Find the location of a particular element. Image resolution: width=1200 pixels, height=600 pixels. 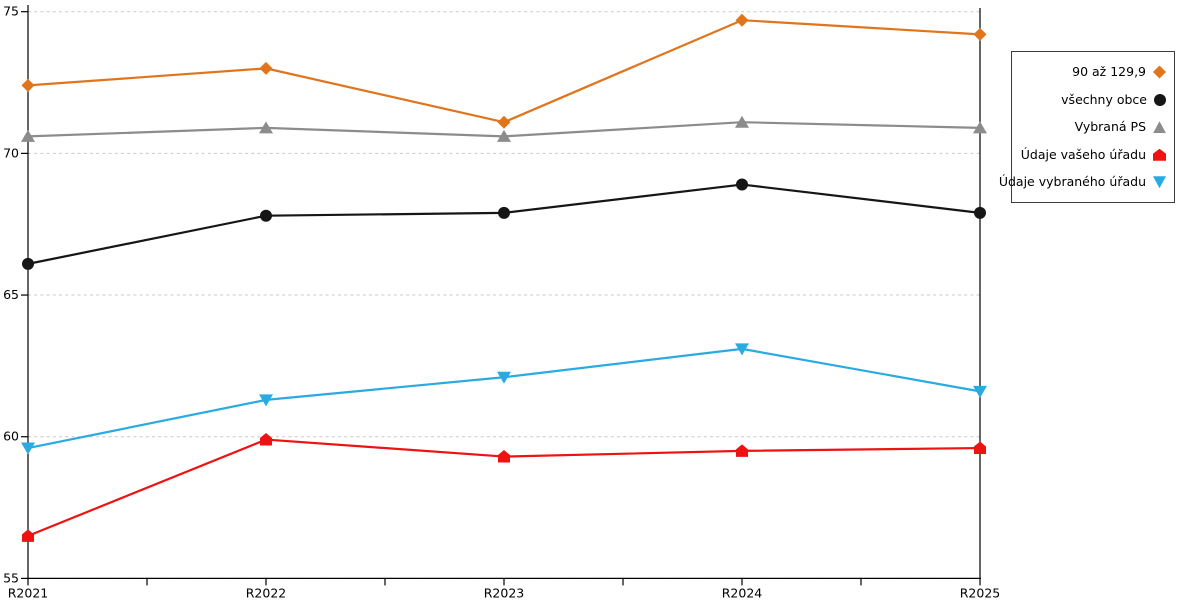

diamond-marker-icon is located at coordinates (1159, 72).